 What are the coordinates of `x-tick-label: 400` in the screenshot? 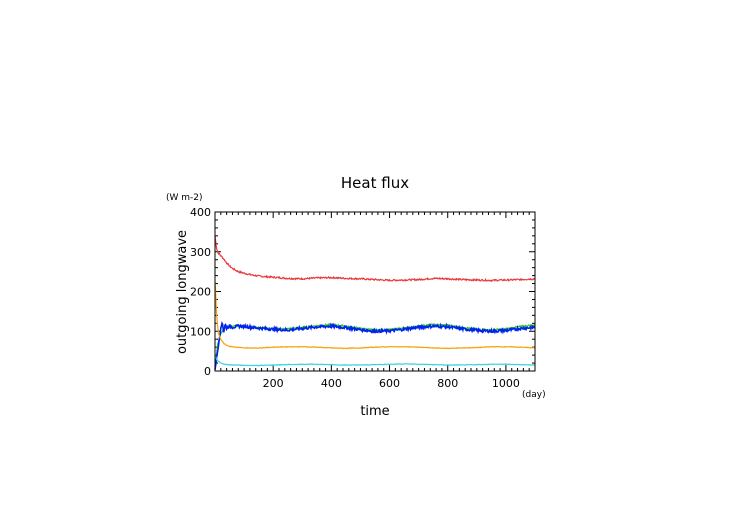 It's located at (331, 383).